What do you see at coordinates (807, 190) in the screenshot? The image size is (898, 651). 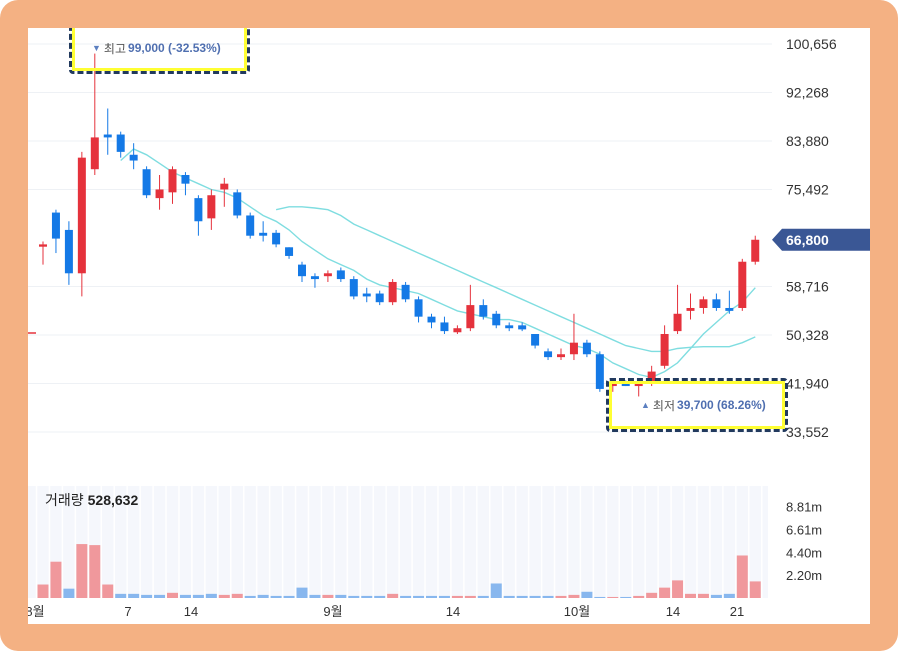 I see `price-tick-label: 75,492` at bounding box center [807, 190].